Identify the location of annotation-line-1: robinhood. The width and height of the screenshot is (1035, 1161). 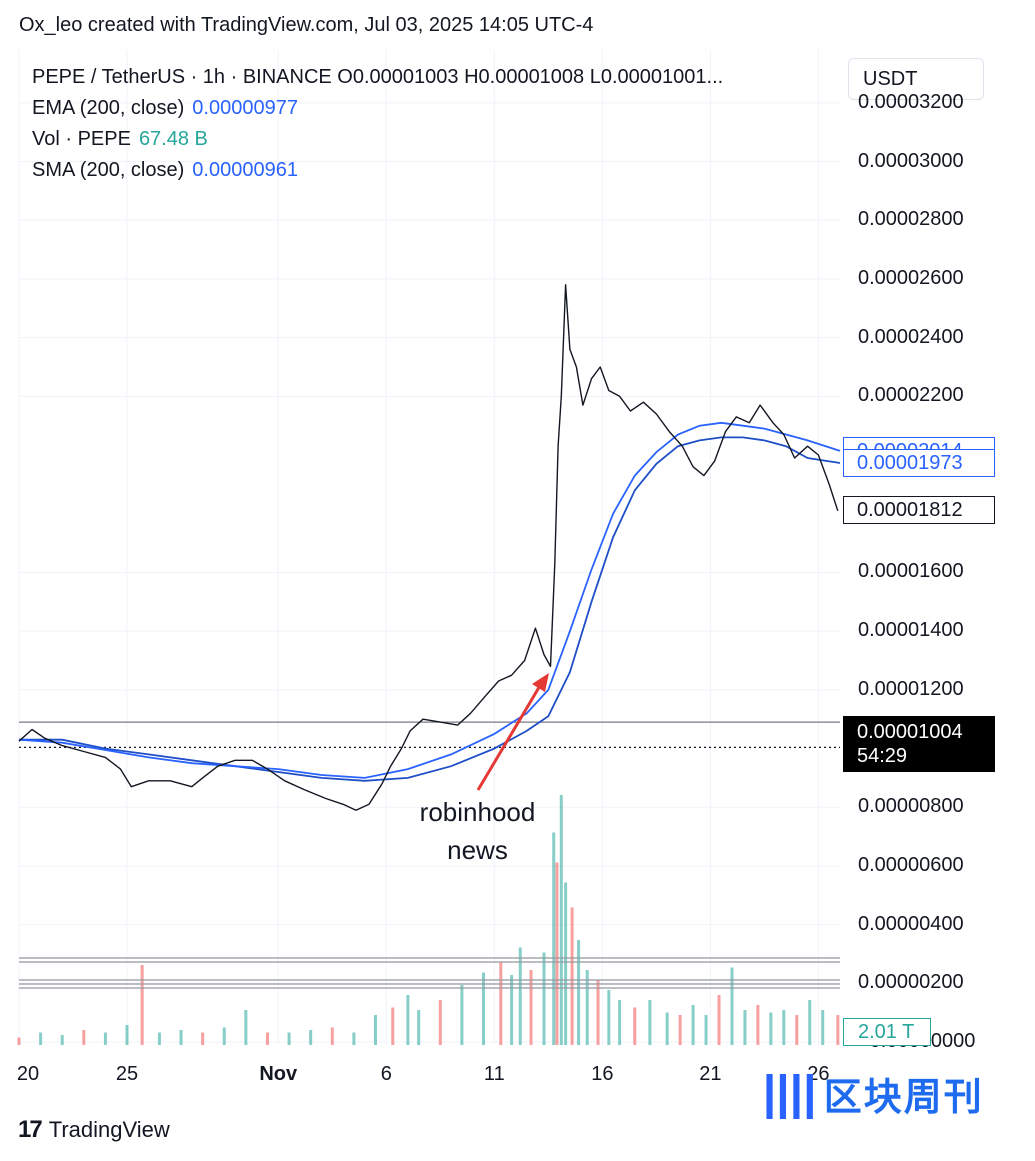
(477, 812).